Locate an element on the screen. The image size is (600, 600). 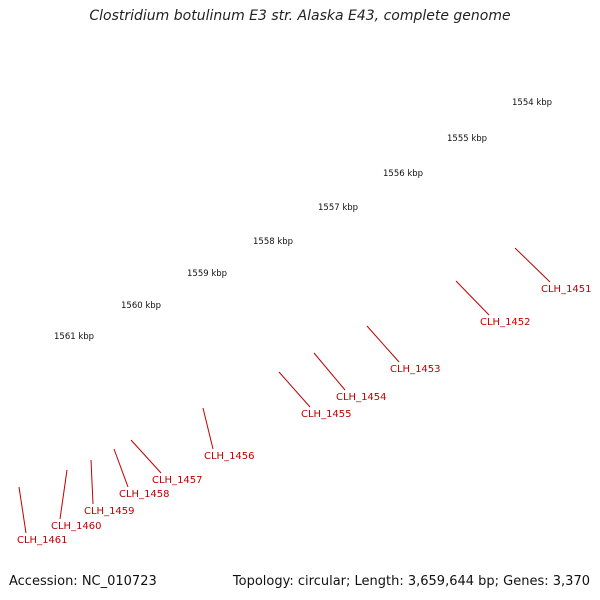
gene-label: CLH_1461 is located at coordinates (42, 540).